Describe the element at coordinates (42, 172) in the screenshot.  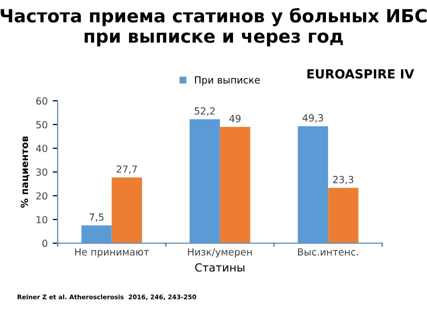
I see `y-tick-label: 30` at that location.